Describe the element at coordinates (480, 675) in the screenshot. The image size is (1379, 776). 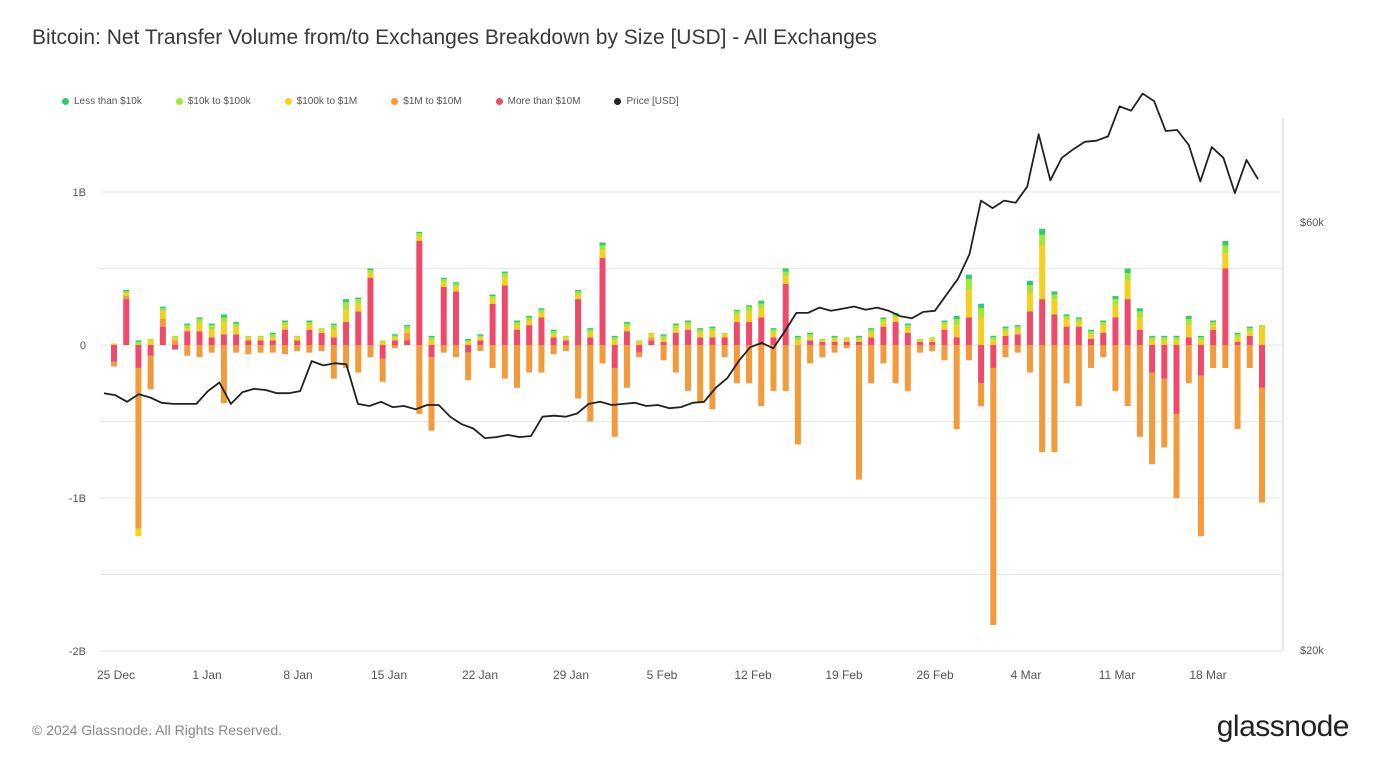
I see `x-tick-label: 22 Jan` at that location.